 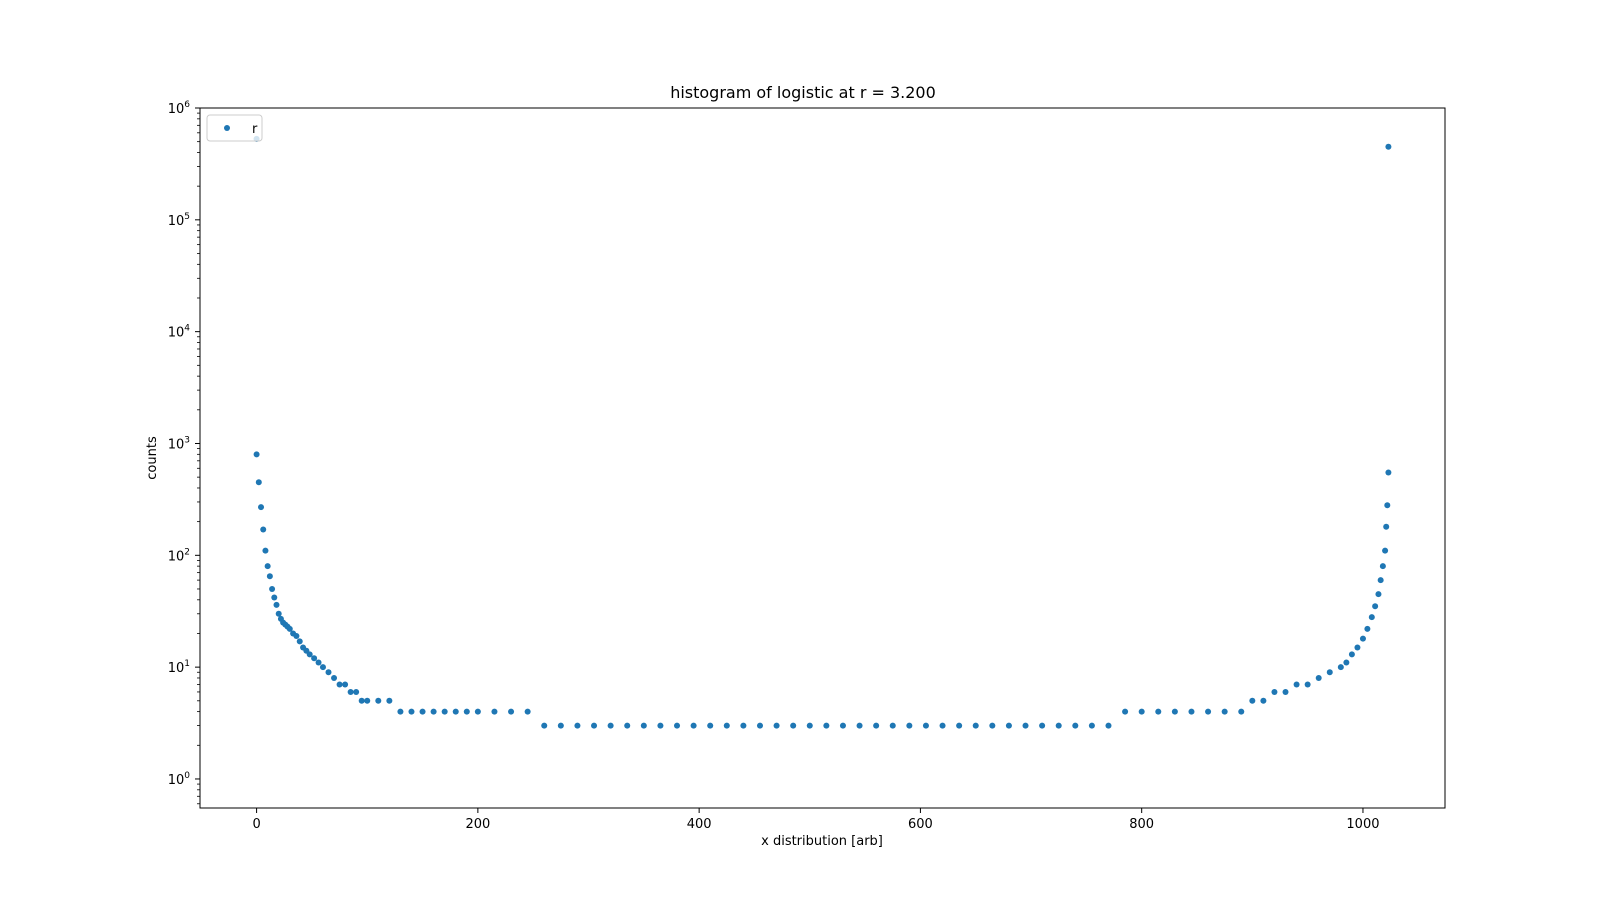 I want to click on legend: r, so click(x=234, y=128).